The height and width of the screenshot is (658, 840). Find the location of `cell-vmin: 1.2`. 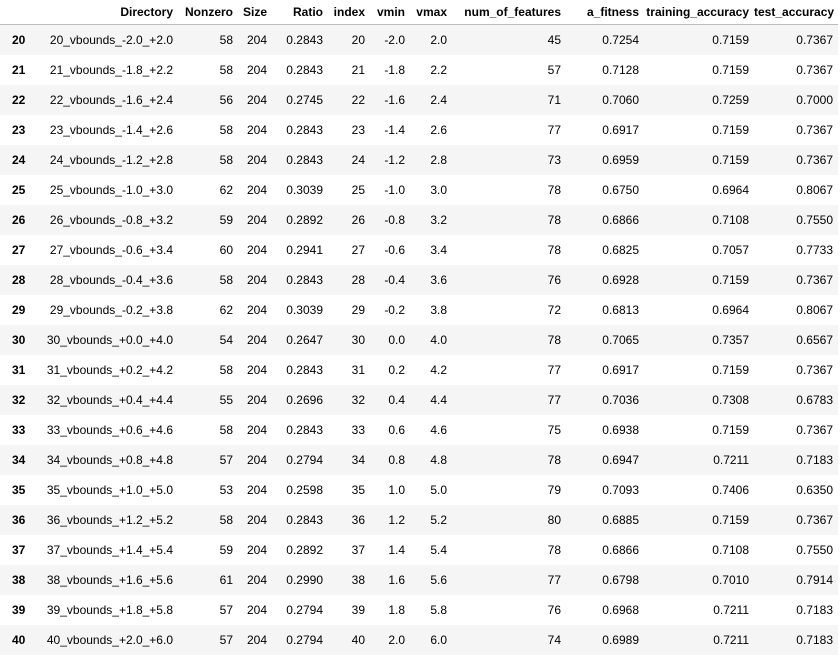

cell-vmin: 1.2 is located at coordinates (396, 520).